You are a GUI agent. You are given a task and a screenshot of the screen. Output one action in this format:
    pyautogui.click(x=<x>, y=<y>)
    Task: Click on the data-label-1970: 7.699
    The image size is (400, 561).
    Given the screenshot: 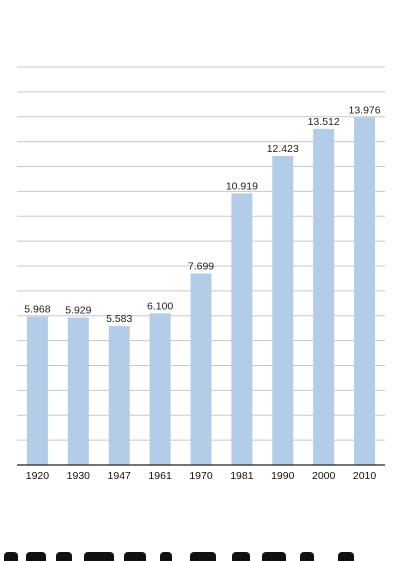 What is the action you would take?
    pyautogui.click(x=201, y=266)
    